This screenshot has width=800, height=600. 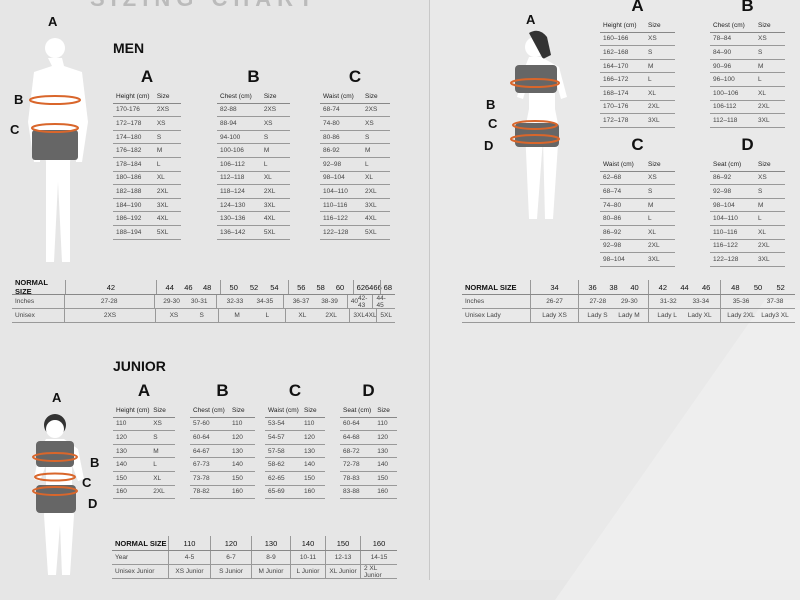 I want to click on junior-table-letter: C, so click(x=295, y=390).